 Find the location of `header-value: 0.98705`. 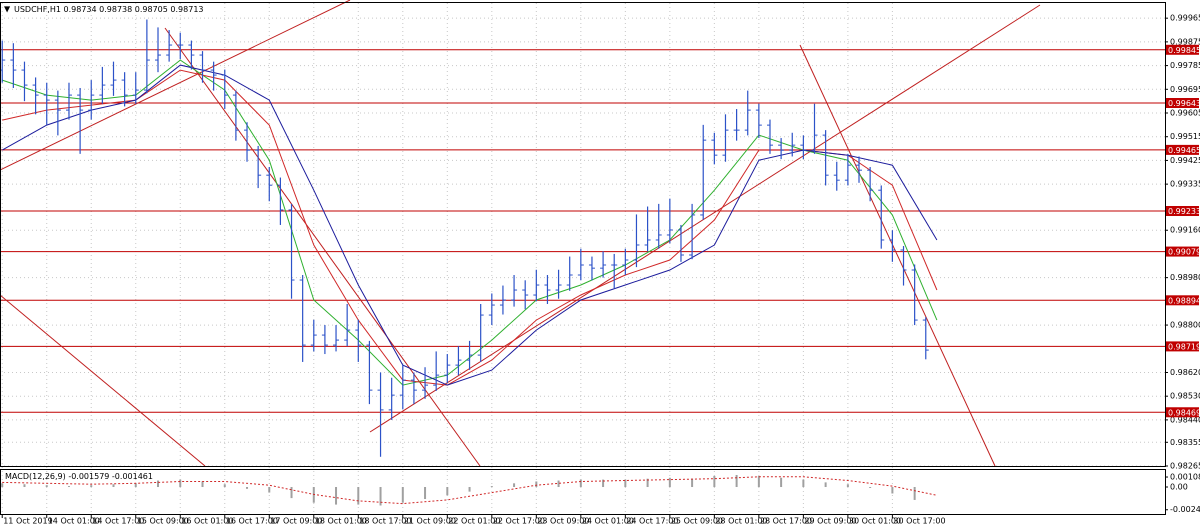

header-value: 0.98705 is located at coordinates (151, 9).